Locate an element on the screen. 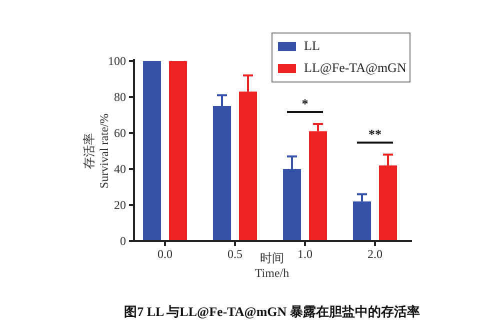 The width and height of the screenshot is (504, 322). annotation: * is located at coordinates (305, 103).